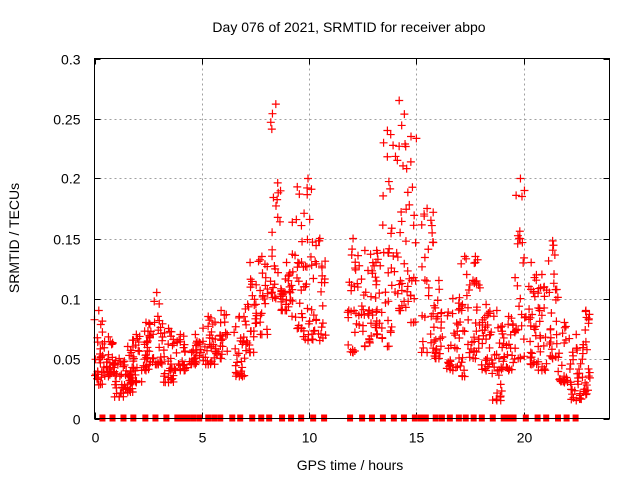 This screenshot has width=640, height=480. Describe the element at coordinates (77, 420) in the screenshot. I see `y-tick-label: 0` at that location.